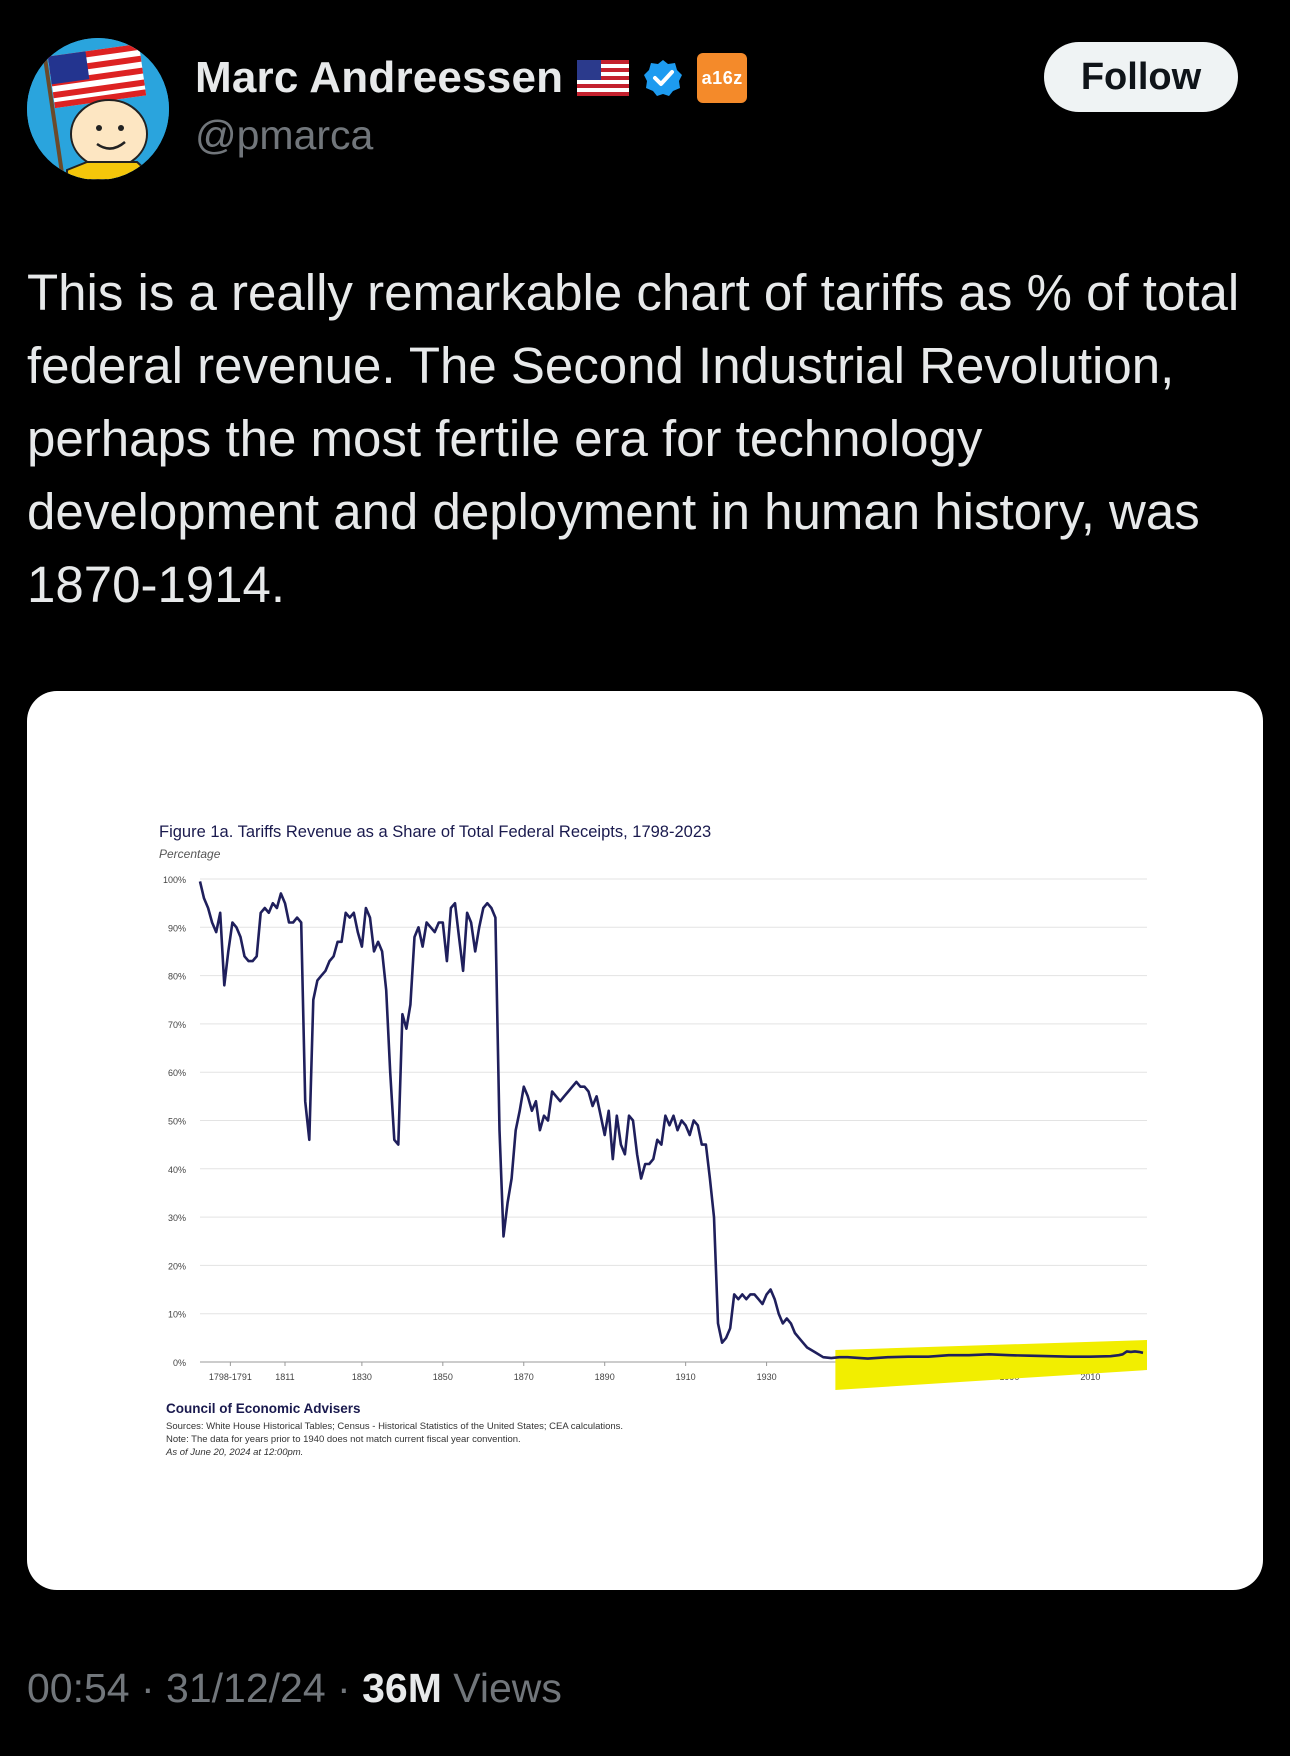 The image size is (1290, 1756). Describe the element at coordinates (524, 1377) in the screenshot. I see `x-tick-label: 1870` at that location.